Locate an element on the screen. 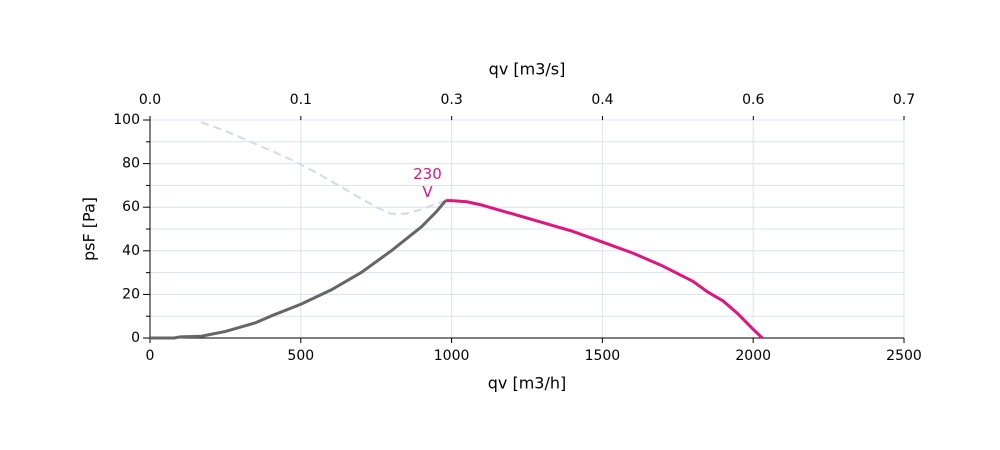 The height and width of the screenshot is (450, 1000). x2-tick-label: 0.0 is located at coordinates (150, 100).